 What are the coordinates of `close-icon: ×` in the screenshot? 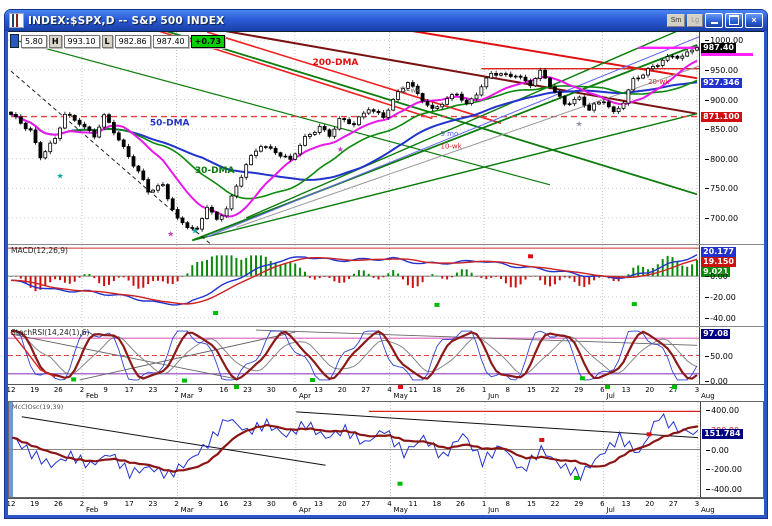 It's located at (754, 20).